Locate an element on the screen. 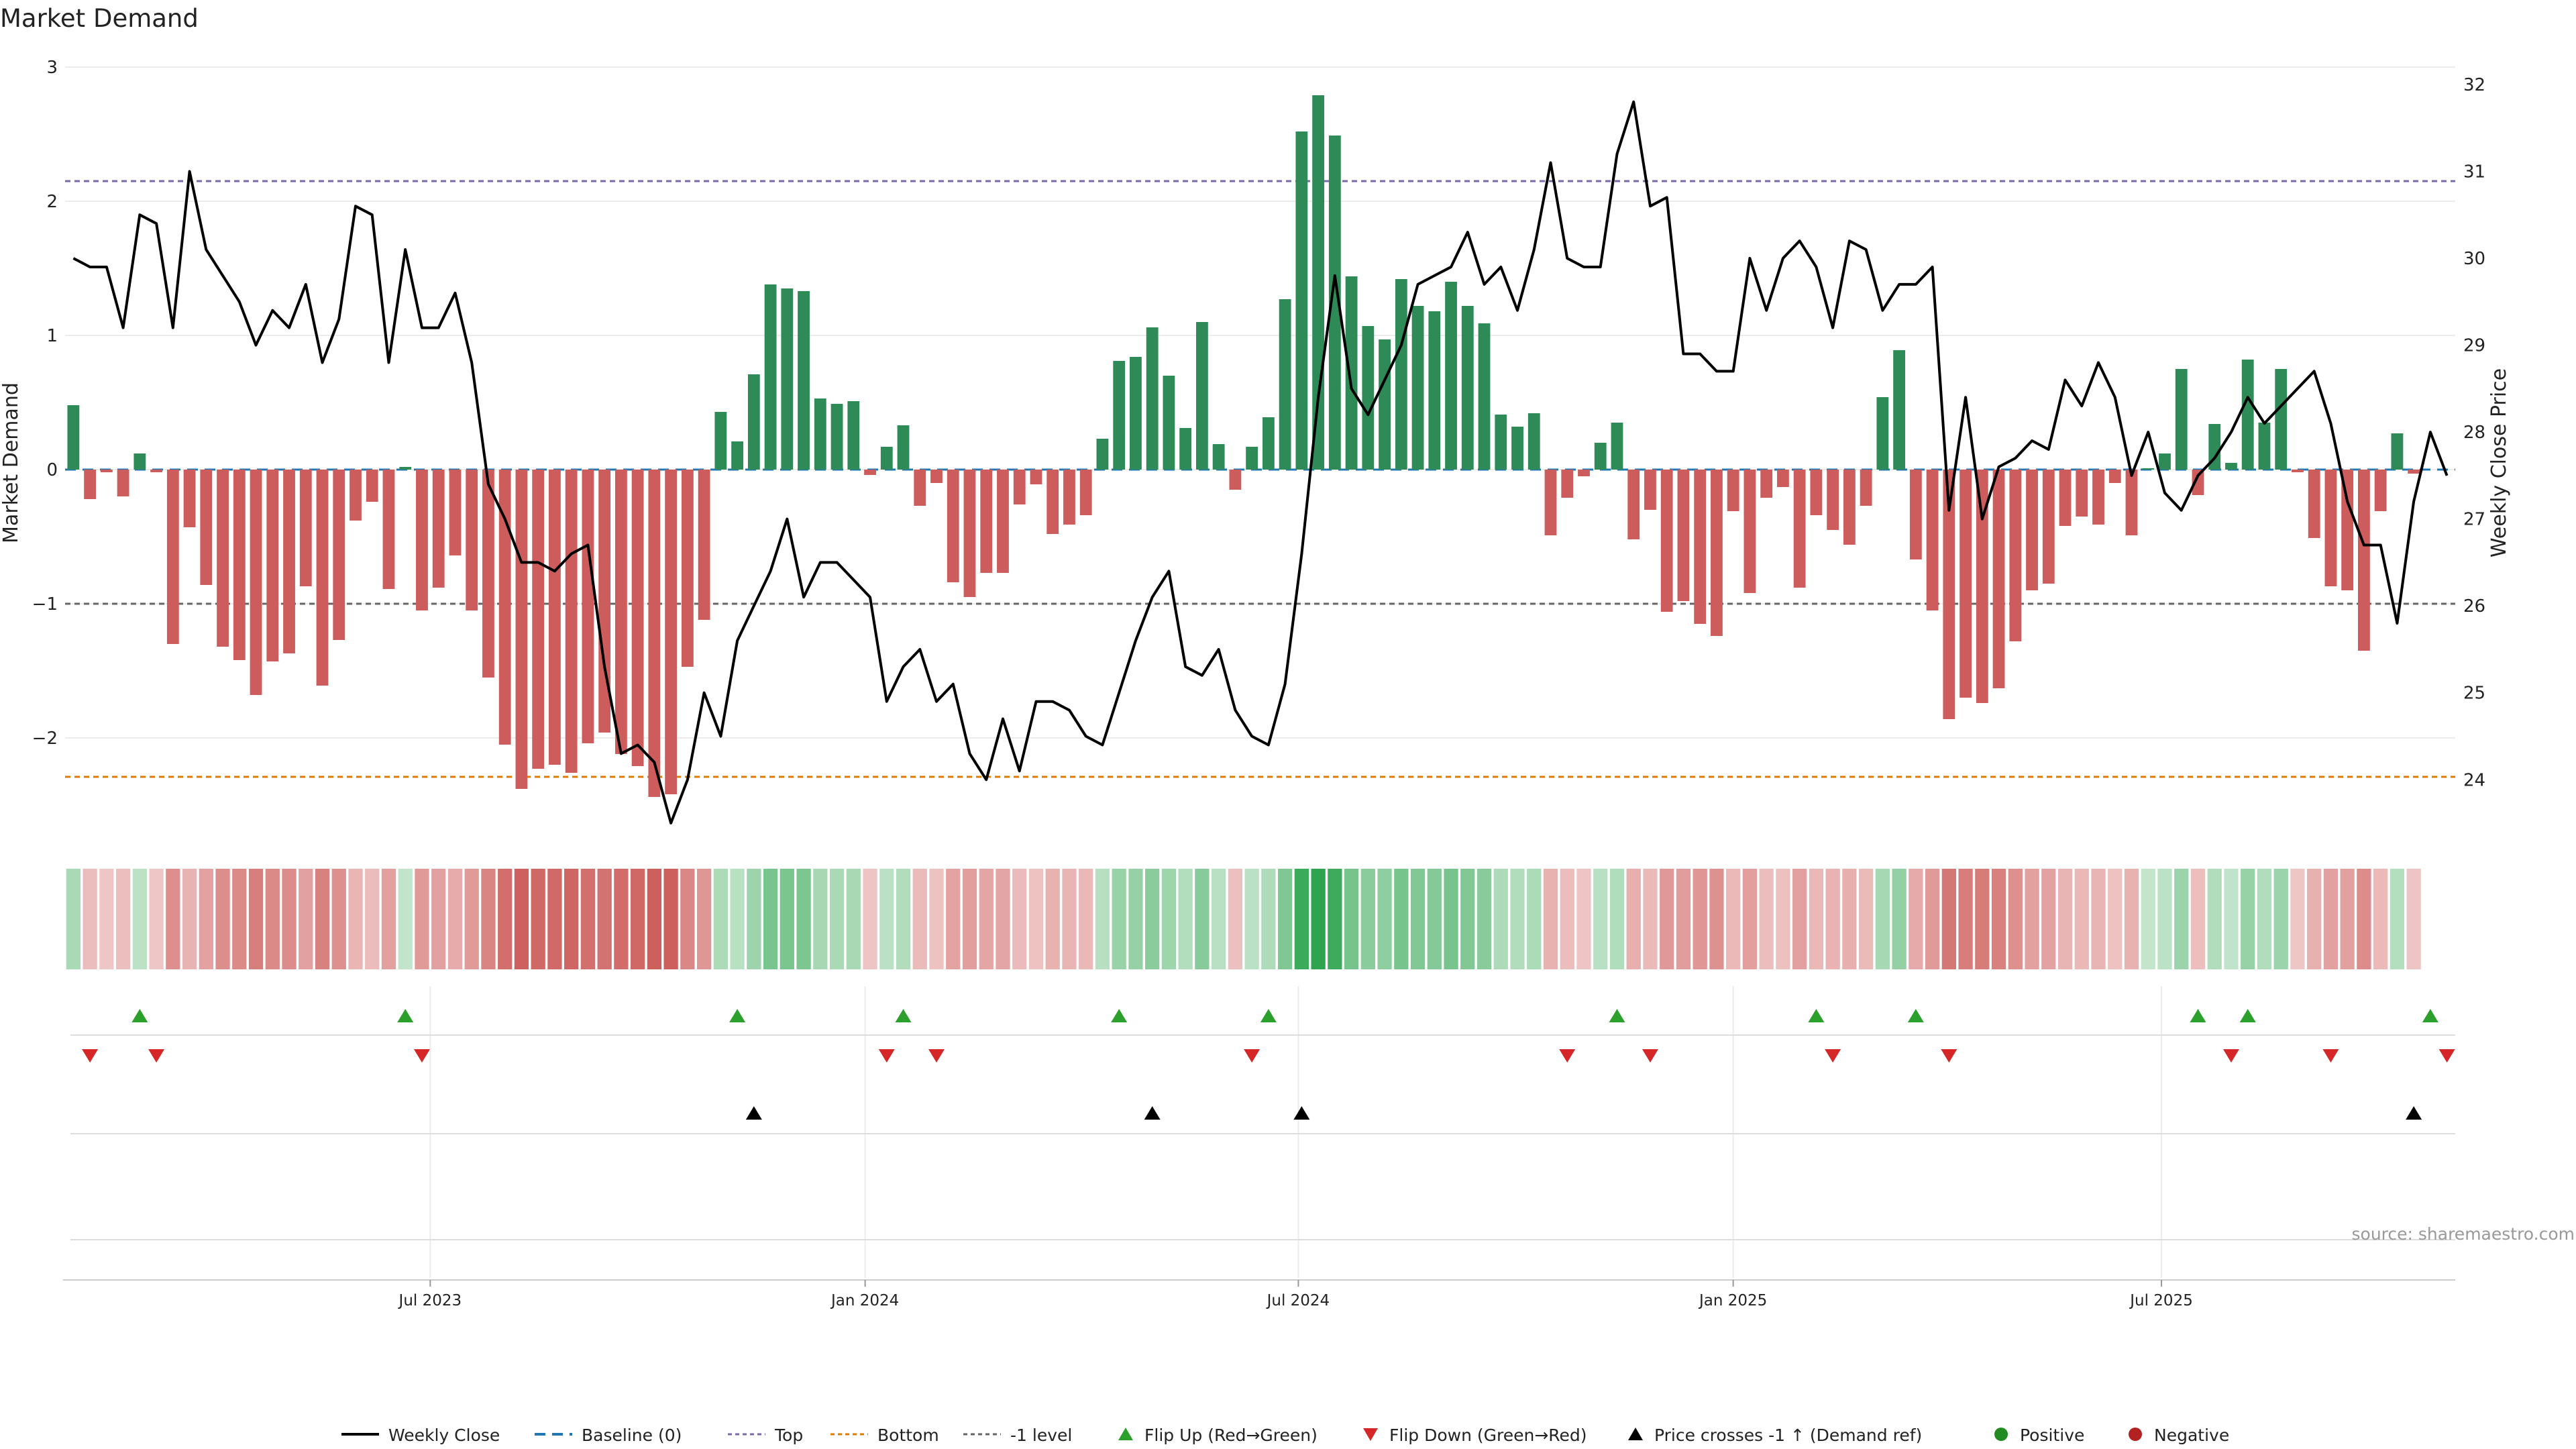 This screenshot has width=2576, height=1449. legend-label-cross: Price crosses -1 ↑ (Demand ref) is located at coordinates (1788, 1435).